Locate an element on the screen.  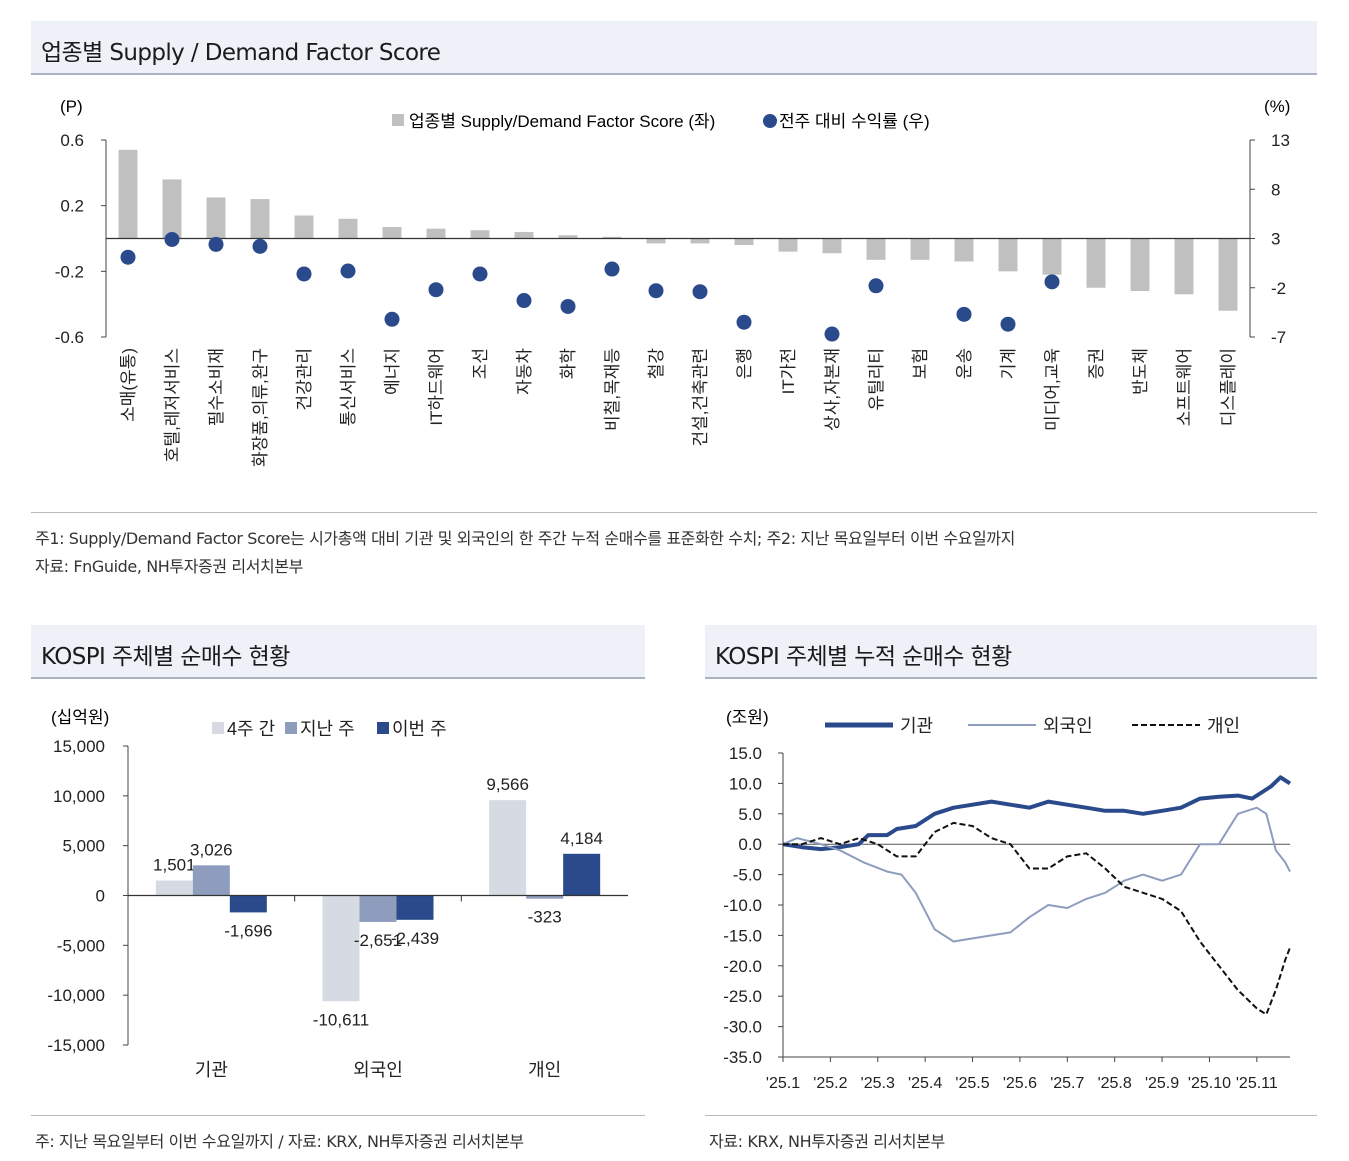
top-note-rule is located at coordinates (674, 512).